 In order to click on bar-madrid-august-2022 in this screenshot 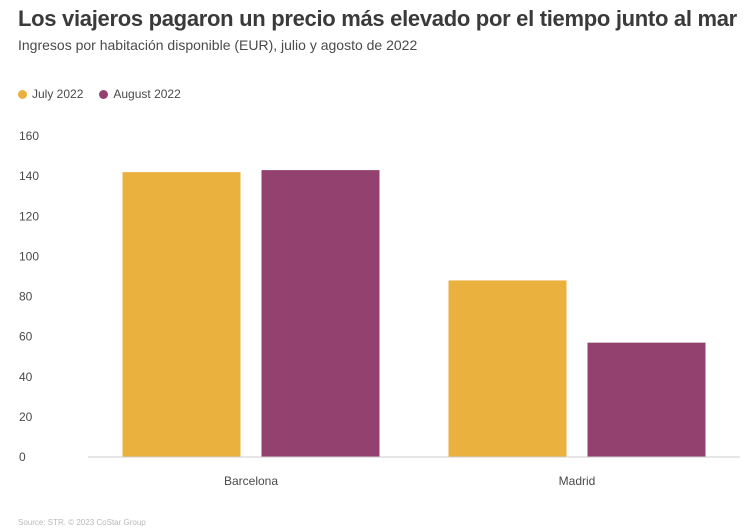, I will do `click(646, 399)`.